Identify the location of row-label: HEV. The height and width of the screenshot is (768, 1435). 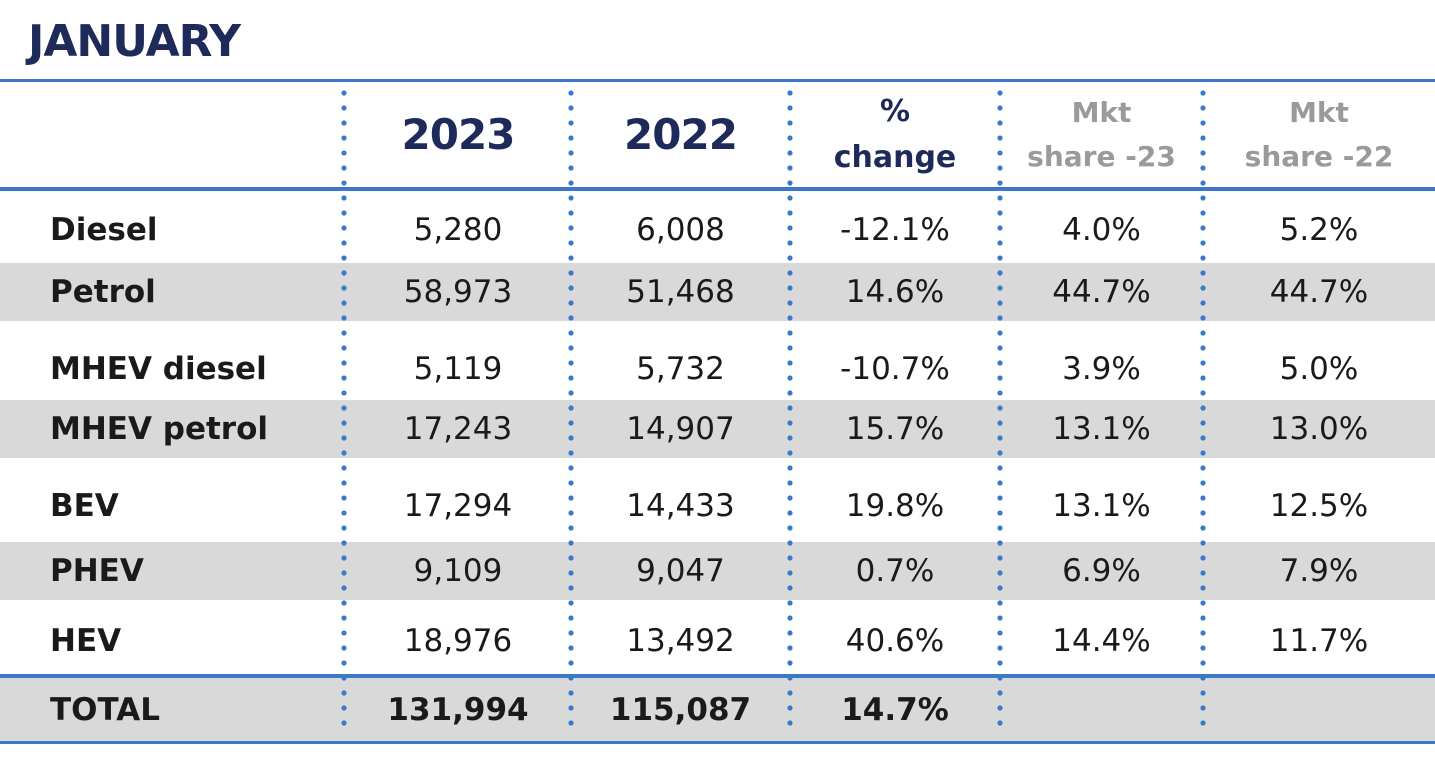
(86, 641).